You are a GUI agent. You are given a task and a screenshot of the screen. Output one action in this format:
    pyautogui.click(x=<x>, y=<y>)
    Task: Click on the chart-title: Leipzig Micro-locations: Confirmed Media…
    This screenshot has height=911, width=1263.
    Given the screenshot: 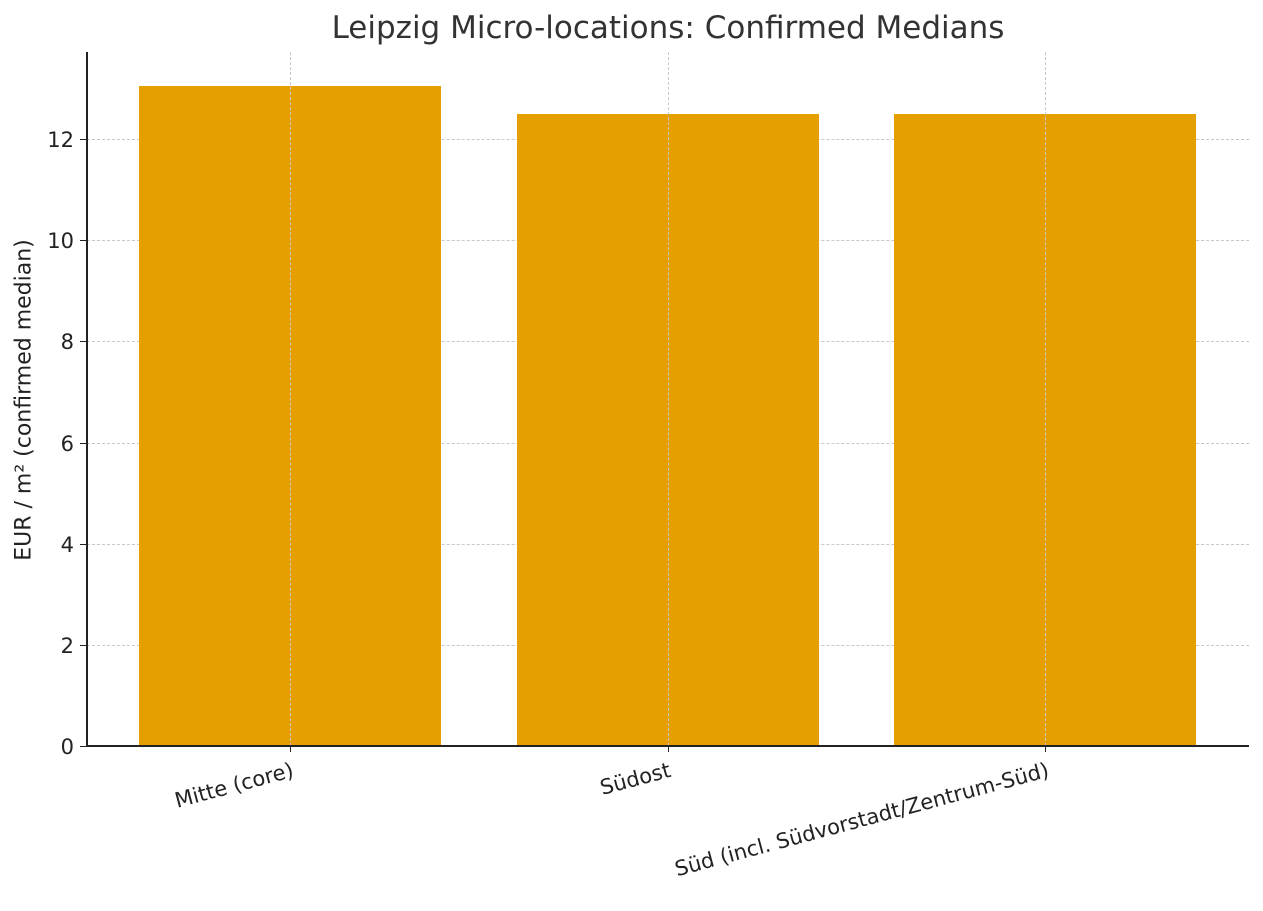 What is the action you would take?
    pyautogui.click(x=668, y=28)
    